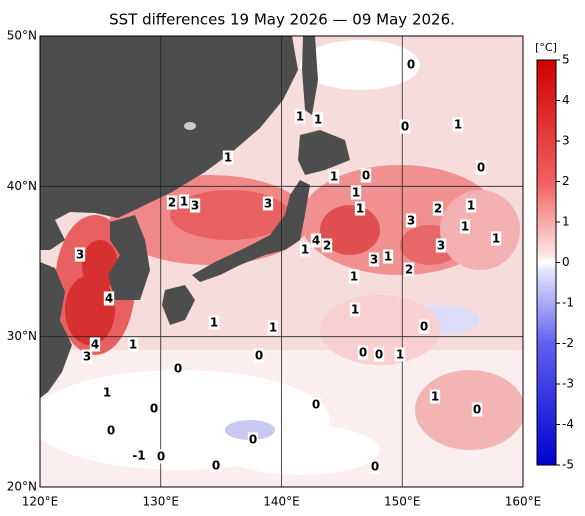 Image resolution: width=585 pixels, height=516 pixels. Describe the element at coordinates (566, 141) in the screenshot. I see `colorbar-tick-label: 3` at that location.